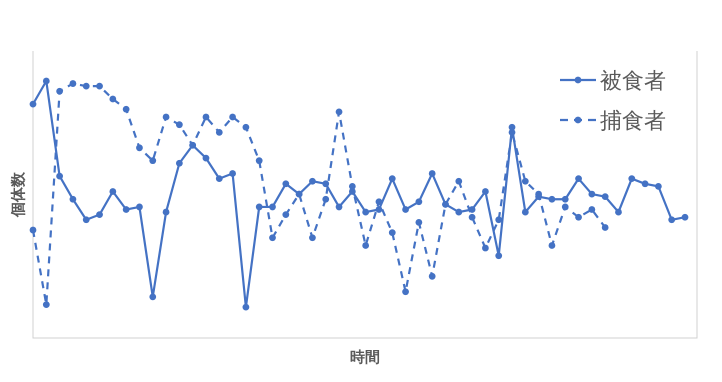 The height and width of the screenshot is (382, 722). I want to click on legend-label: 捕食者, so click(633, 121).